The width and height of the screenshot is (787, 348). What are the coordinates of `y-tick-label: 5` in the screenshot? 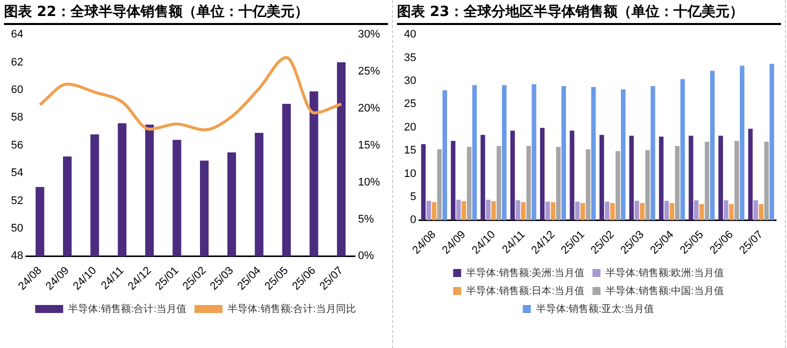 It's located at (413, 197).